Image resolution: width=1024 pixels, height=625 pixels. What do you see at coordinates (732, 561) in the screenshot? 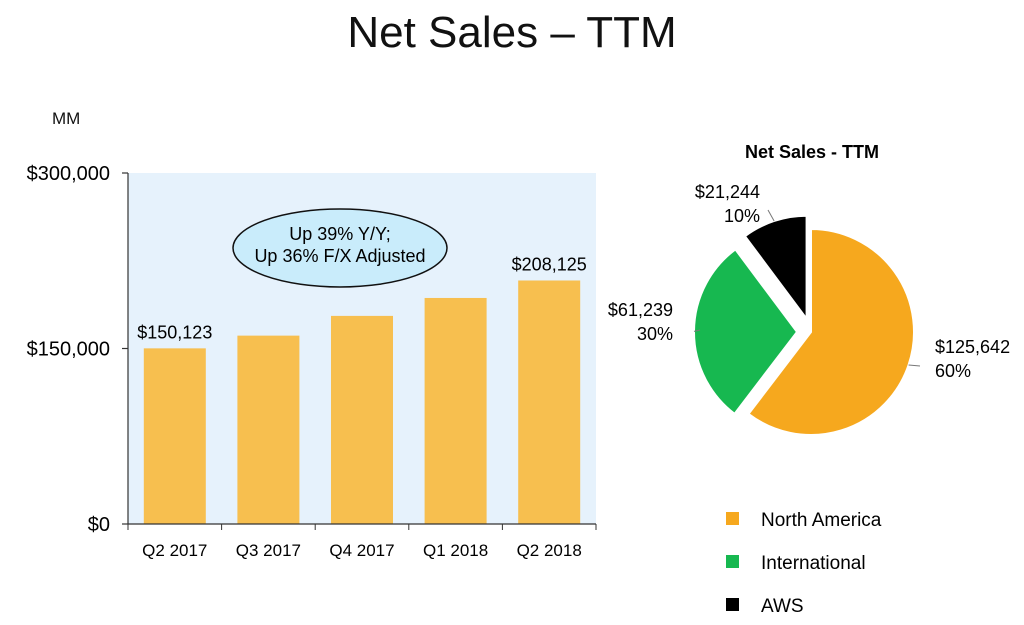
I see `legend-swatch-international` at bounding box center [732, 561].